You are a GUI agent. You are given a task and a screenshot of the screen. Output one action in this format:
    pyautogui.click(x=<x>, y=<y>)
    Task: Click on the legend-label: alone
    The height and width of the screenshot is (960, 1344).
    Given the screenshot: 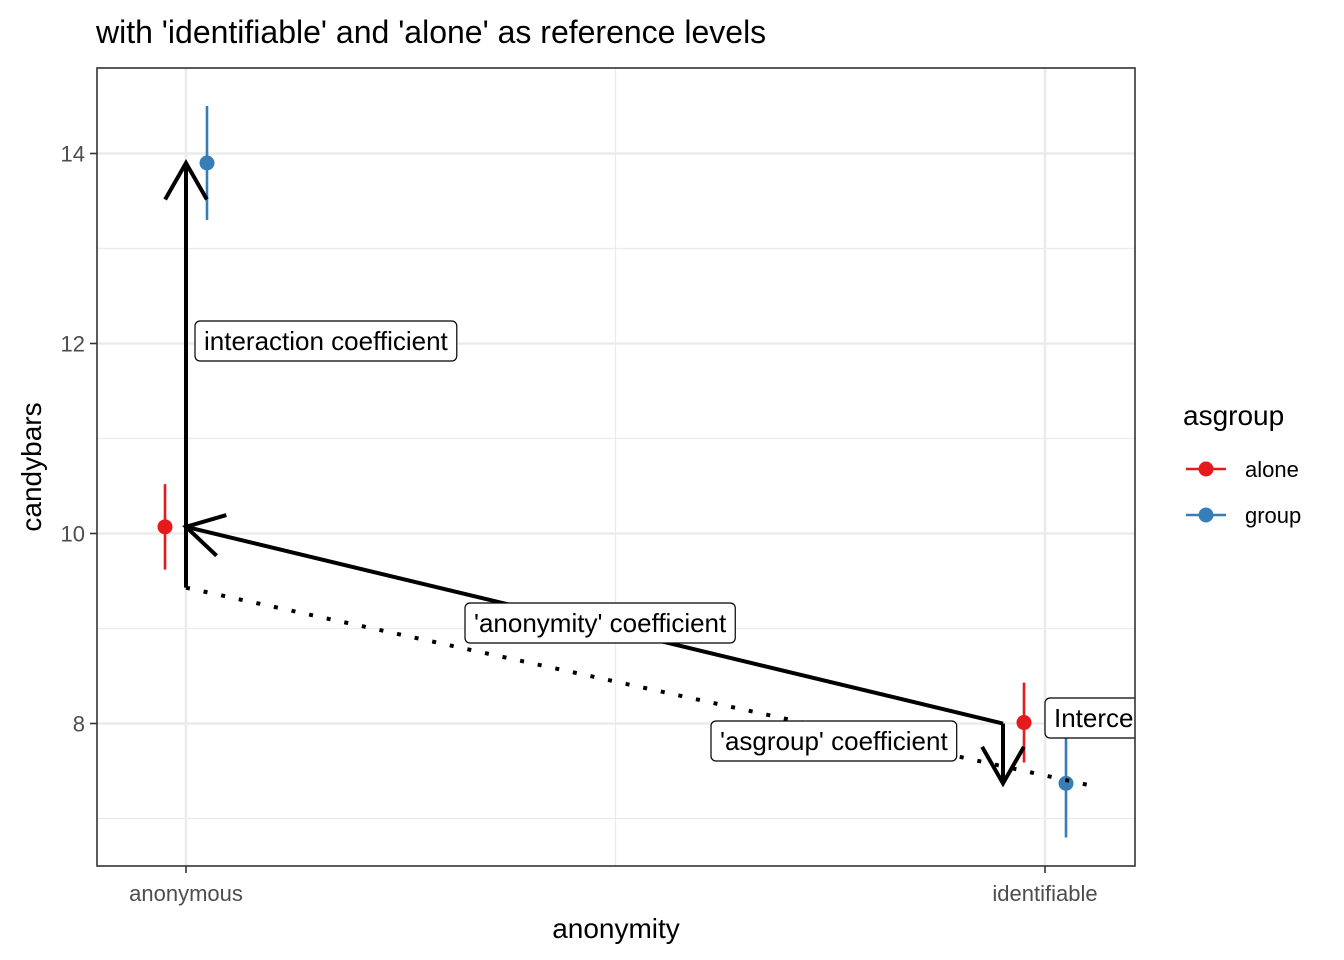 What is the action you would take?
    pyautogui.click(x=1272, y=469)
    